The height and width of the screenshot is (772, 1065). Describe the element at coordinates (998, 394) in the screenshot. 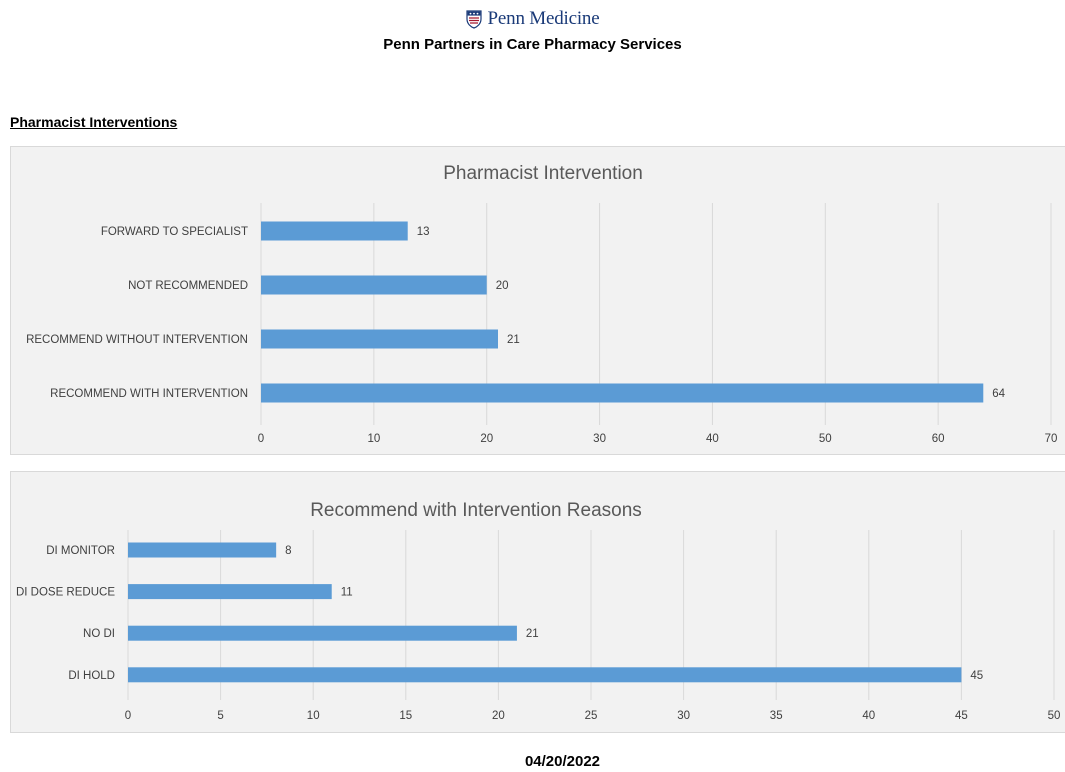

I see `data-label: 64` at that location.